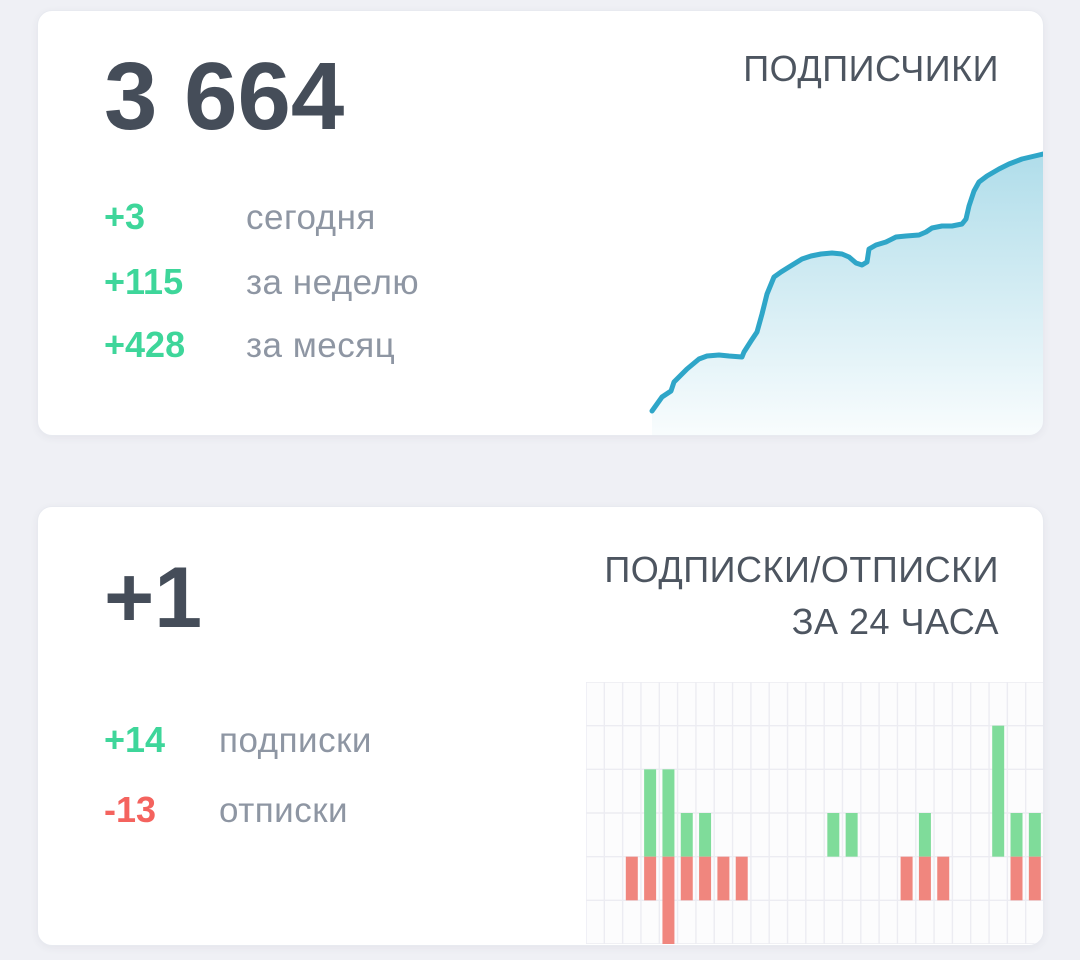 The width and height of the screenshot is (1080, 960). Describe the element at coordinates (295, 740) in the screenshot. I see `stat-label-subscribes: подписки` at that location.